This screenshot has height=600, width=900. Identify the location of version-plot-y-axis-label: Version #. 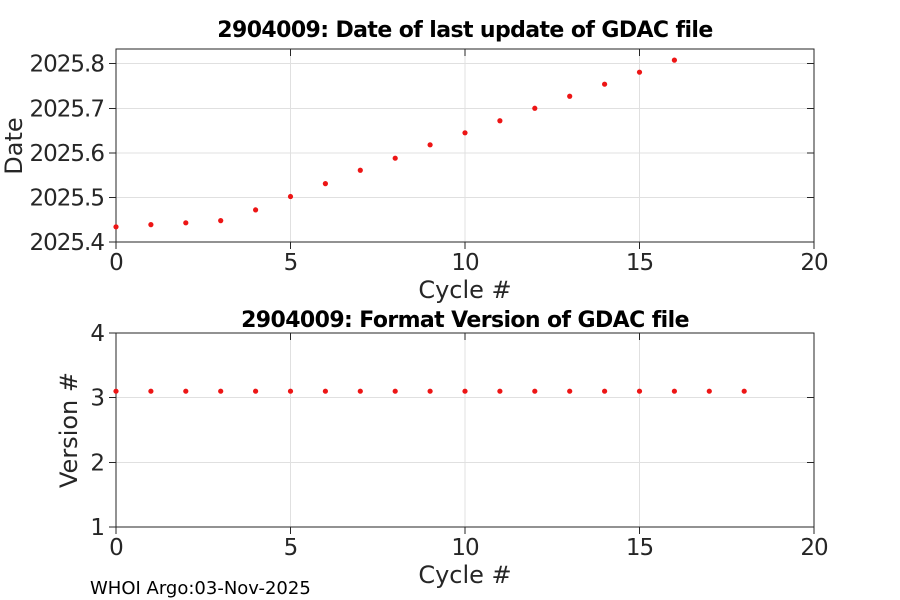
(69, 430).